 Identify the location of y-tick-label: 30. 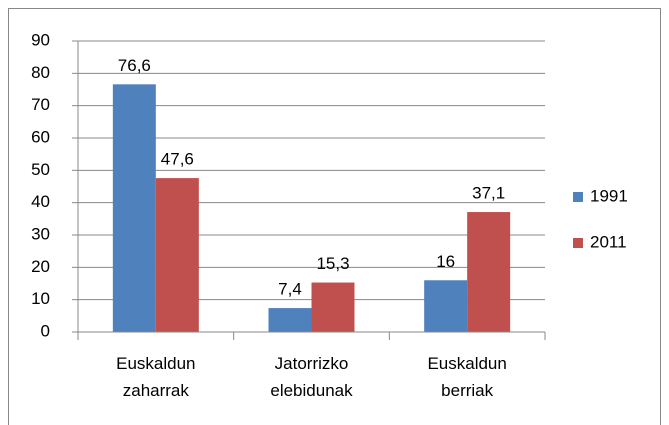
(40, 233).